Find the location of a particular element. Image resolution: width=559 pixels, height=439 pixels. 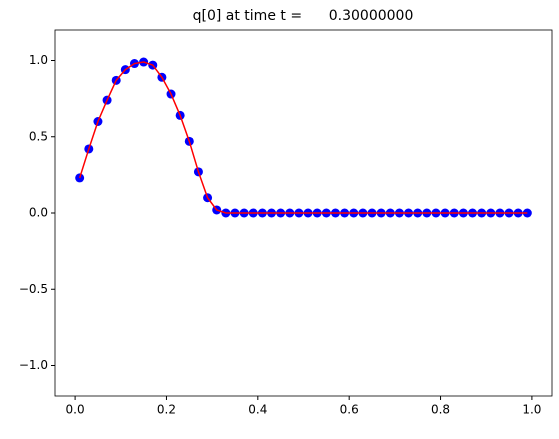

x-tick-label: 1.0 is located at coordinates (531, 410).